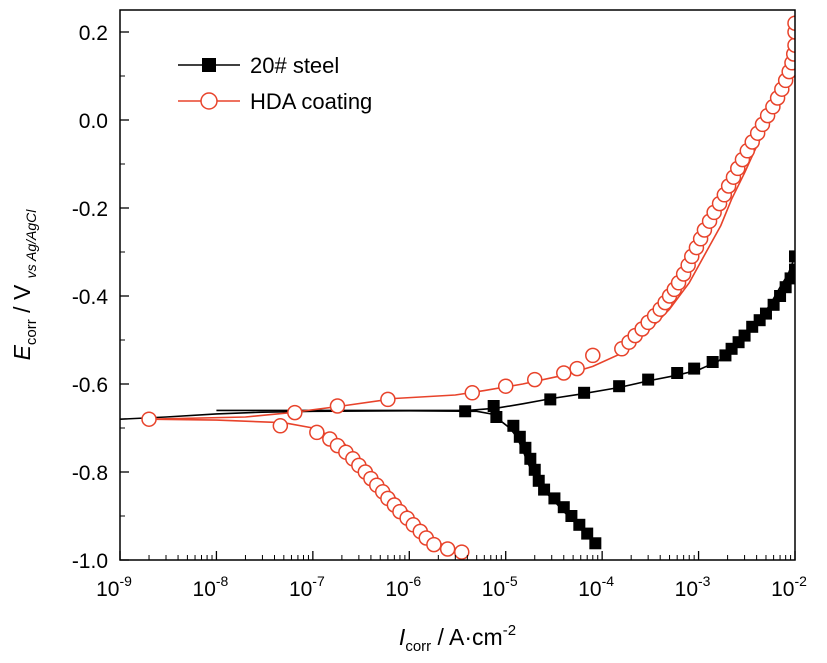 Image resolution: width=827 pixels, height=663 pixels. I want to click on legend-label: HDA coating, so click(311, 101).